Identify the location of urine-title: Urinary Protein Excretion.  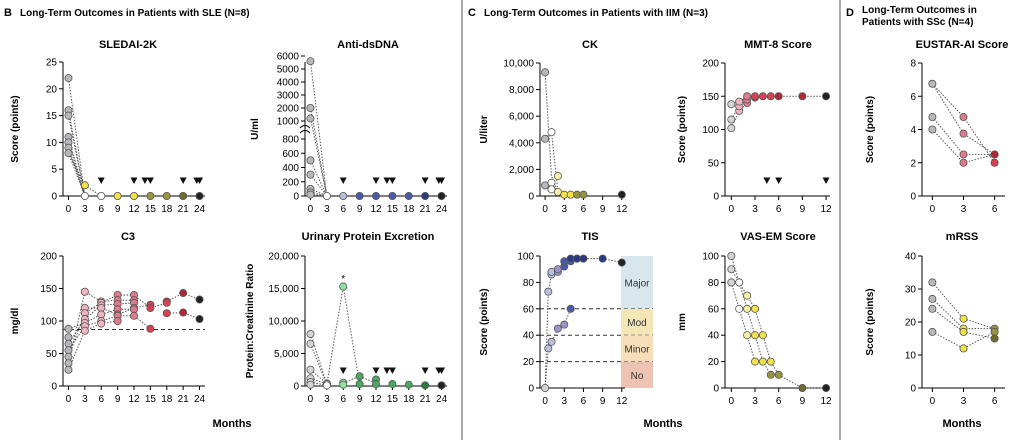
(368, 237).